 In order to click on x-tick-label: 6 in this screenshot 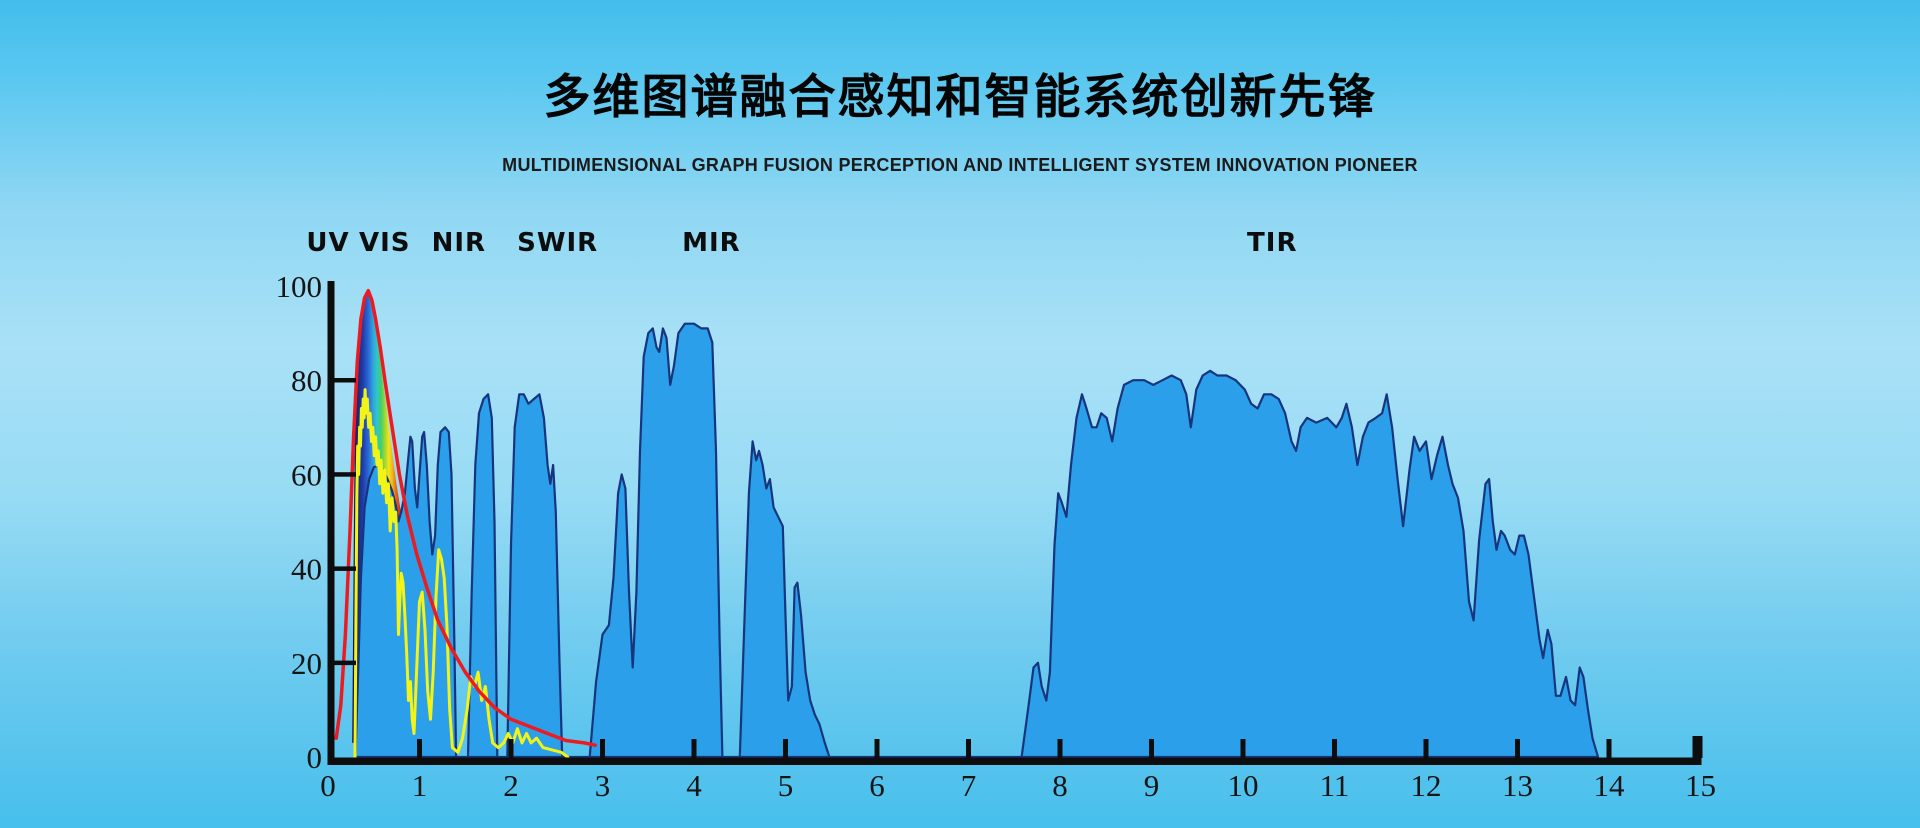, I will do `click(877, 785)`.